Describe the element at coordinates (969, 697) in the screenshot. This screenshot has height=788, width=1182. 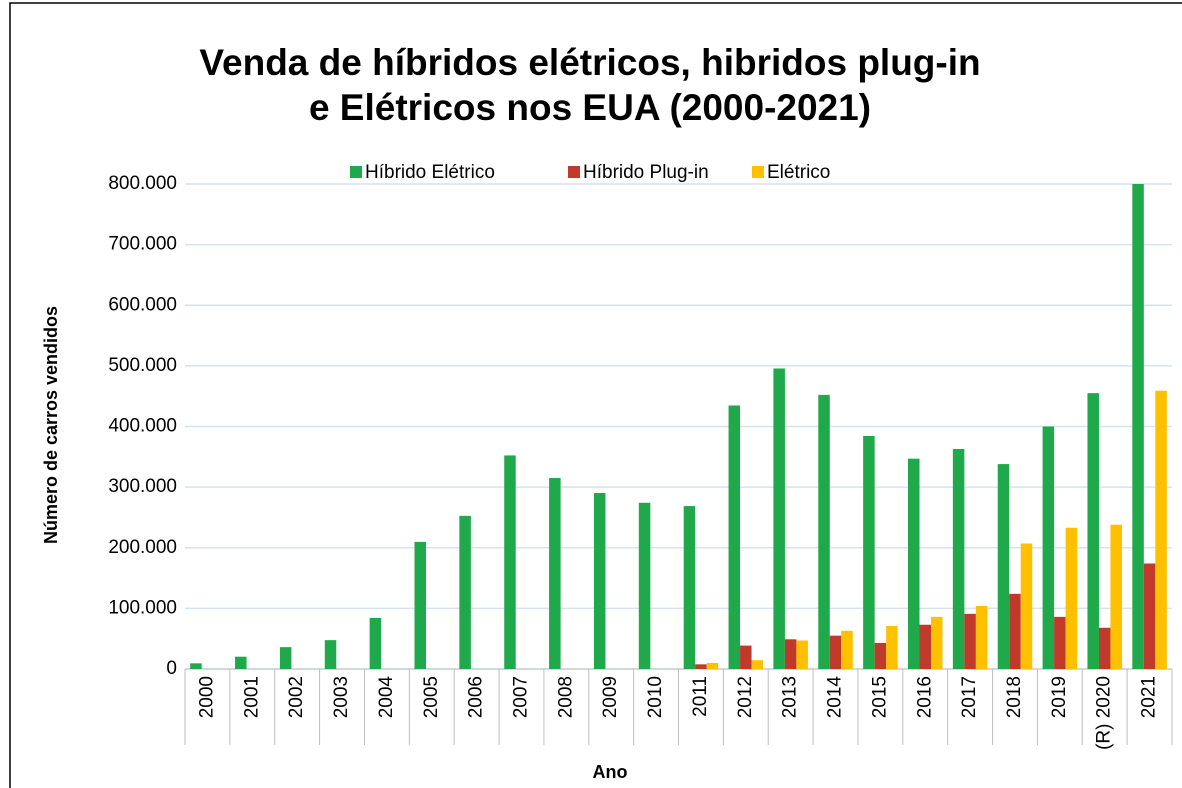
I see `x-tick-label: 2017` at that location.